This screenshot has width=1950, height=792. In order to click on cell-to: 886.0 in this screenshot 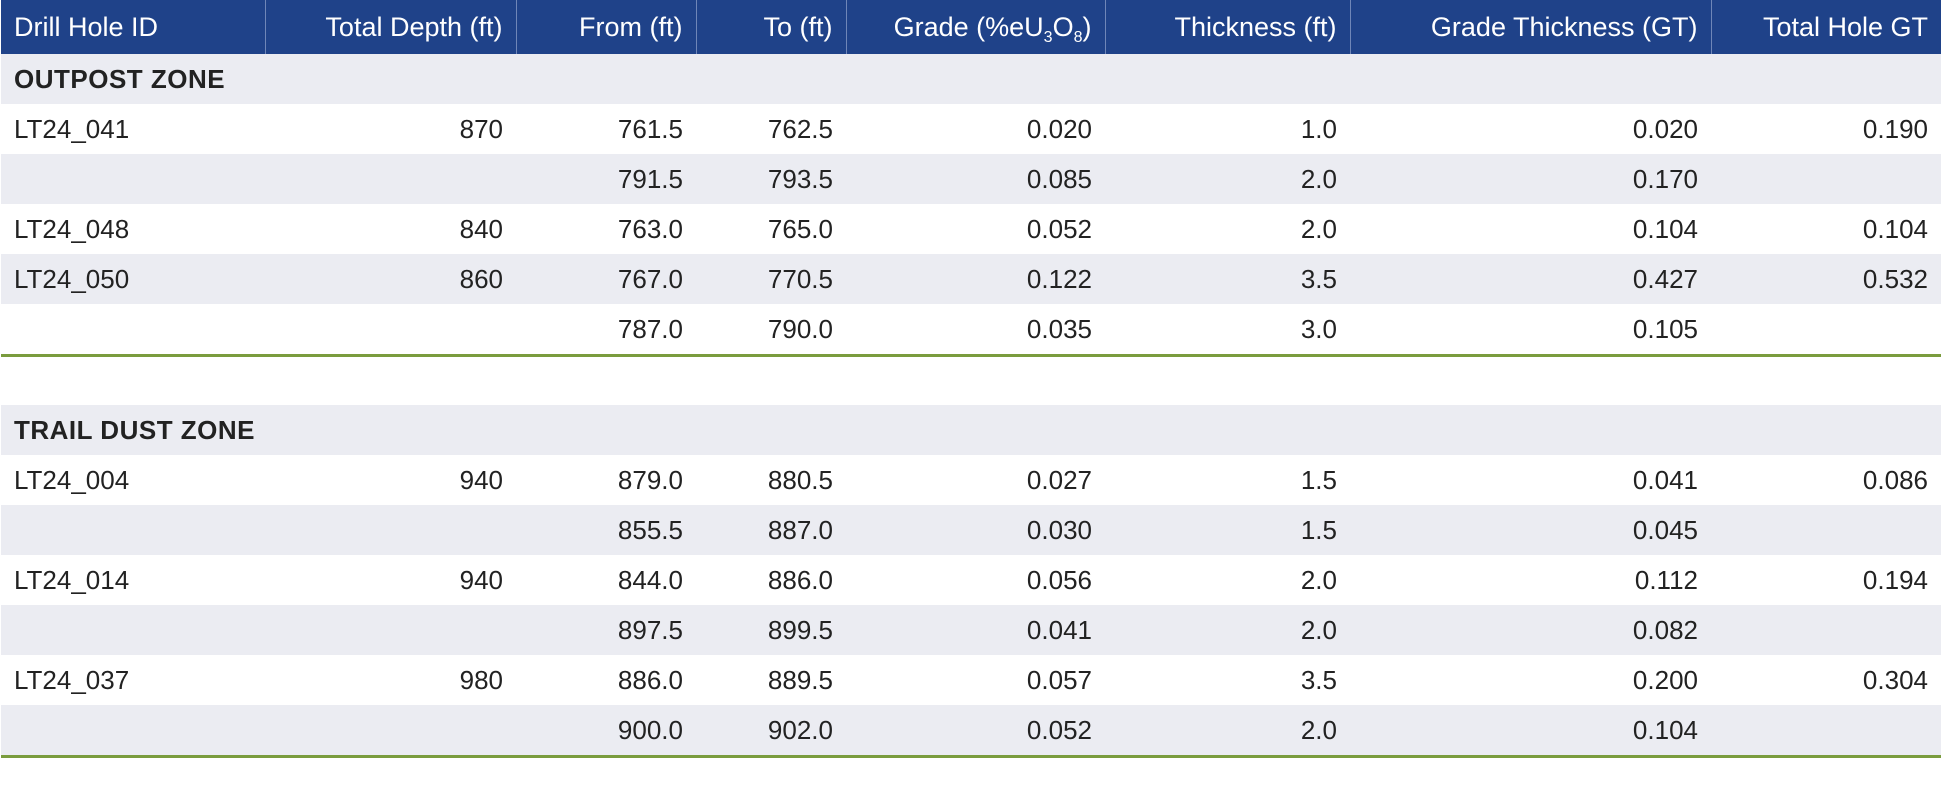, I will do `click(800, 579)`.